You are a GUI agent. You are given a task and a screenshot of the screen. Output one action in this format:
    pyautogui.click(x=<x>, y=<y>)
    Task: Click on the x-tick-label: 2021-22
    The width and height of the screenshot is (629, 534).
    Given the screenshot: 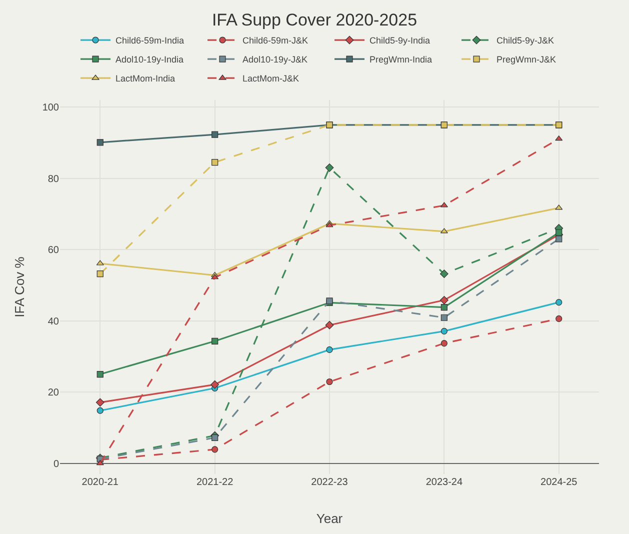 What is the action you would take?
    pyautogui.click(x=215, y=482)
    